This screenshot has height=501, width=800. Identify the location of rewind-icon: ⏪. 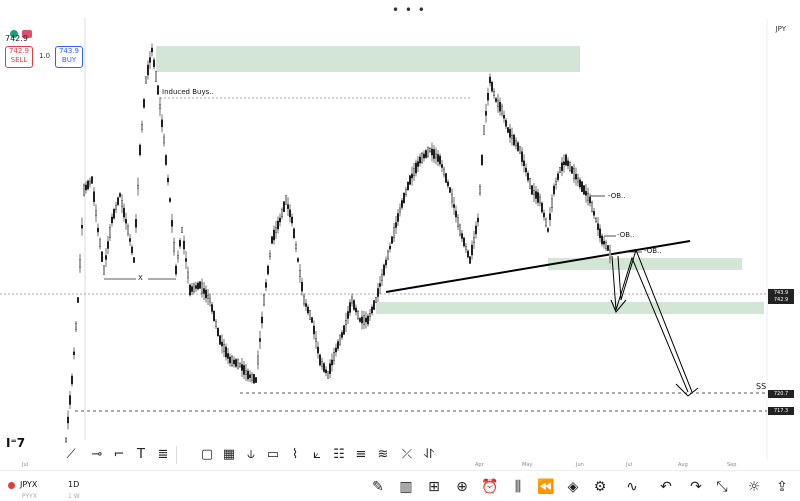
(546, 487).